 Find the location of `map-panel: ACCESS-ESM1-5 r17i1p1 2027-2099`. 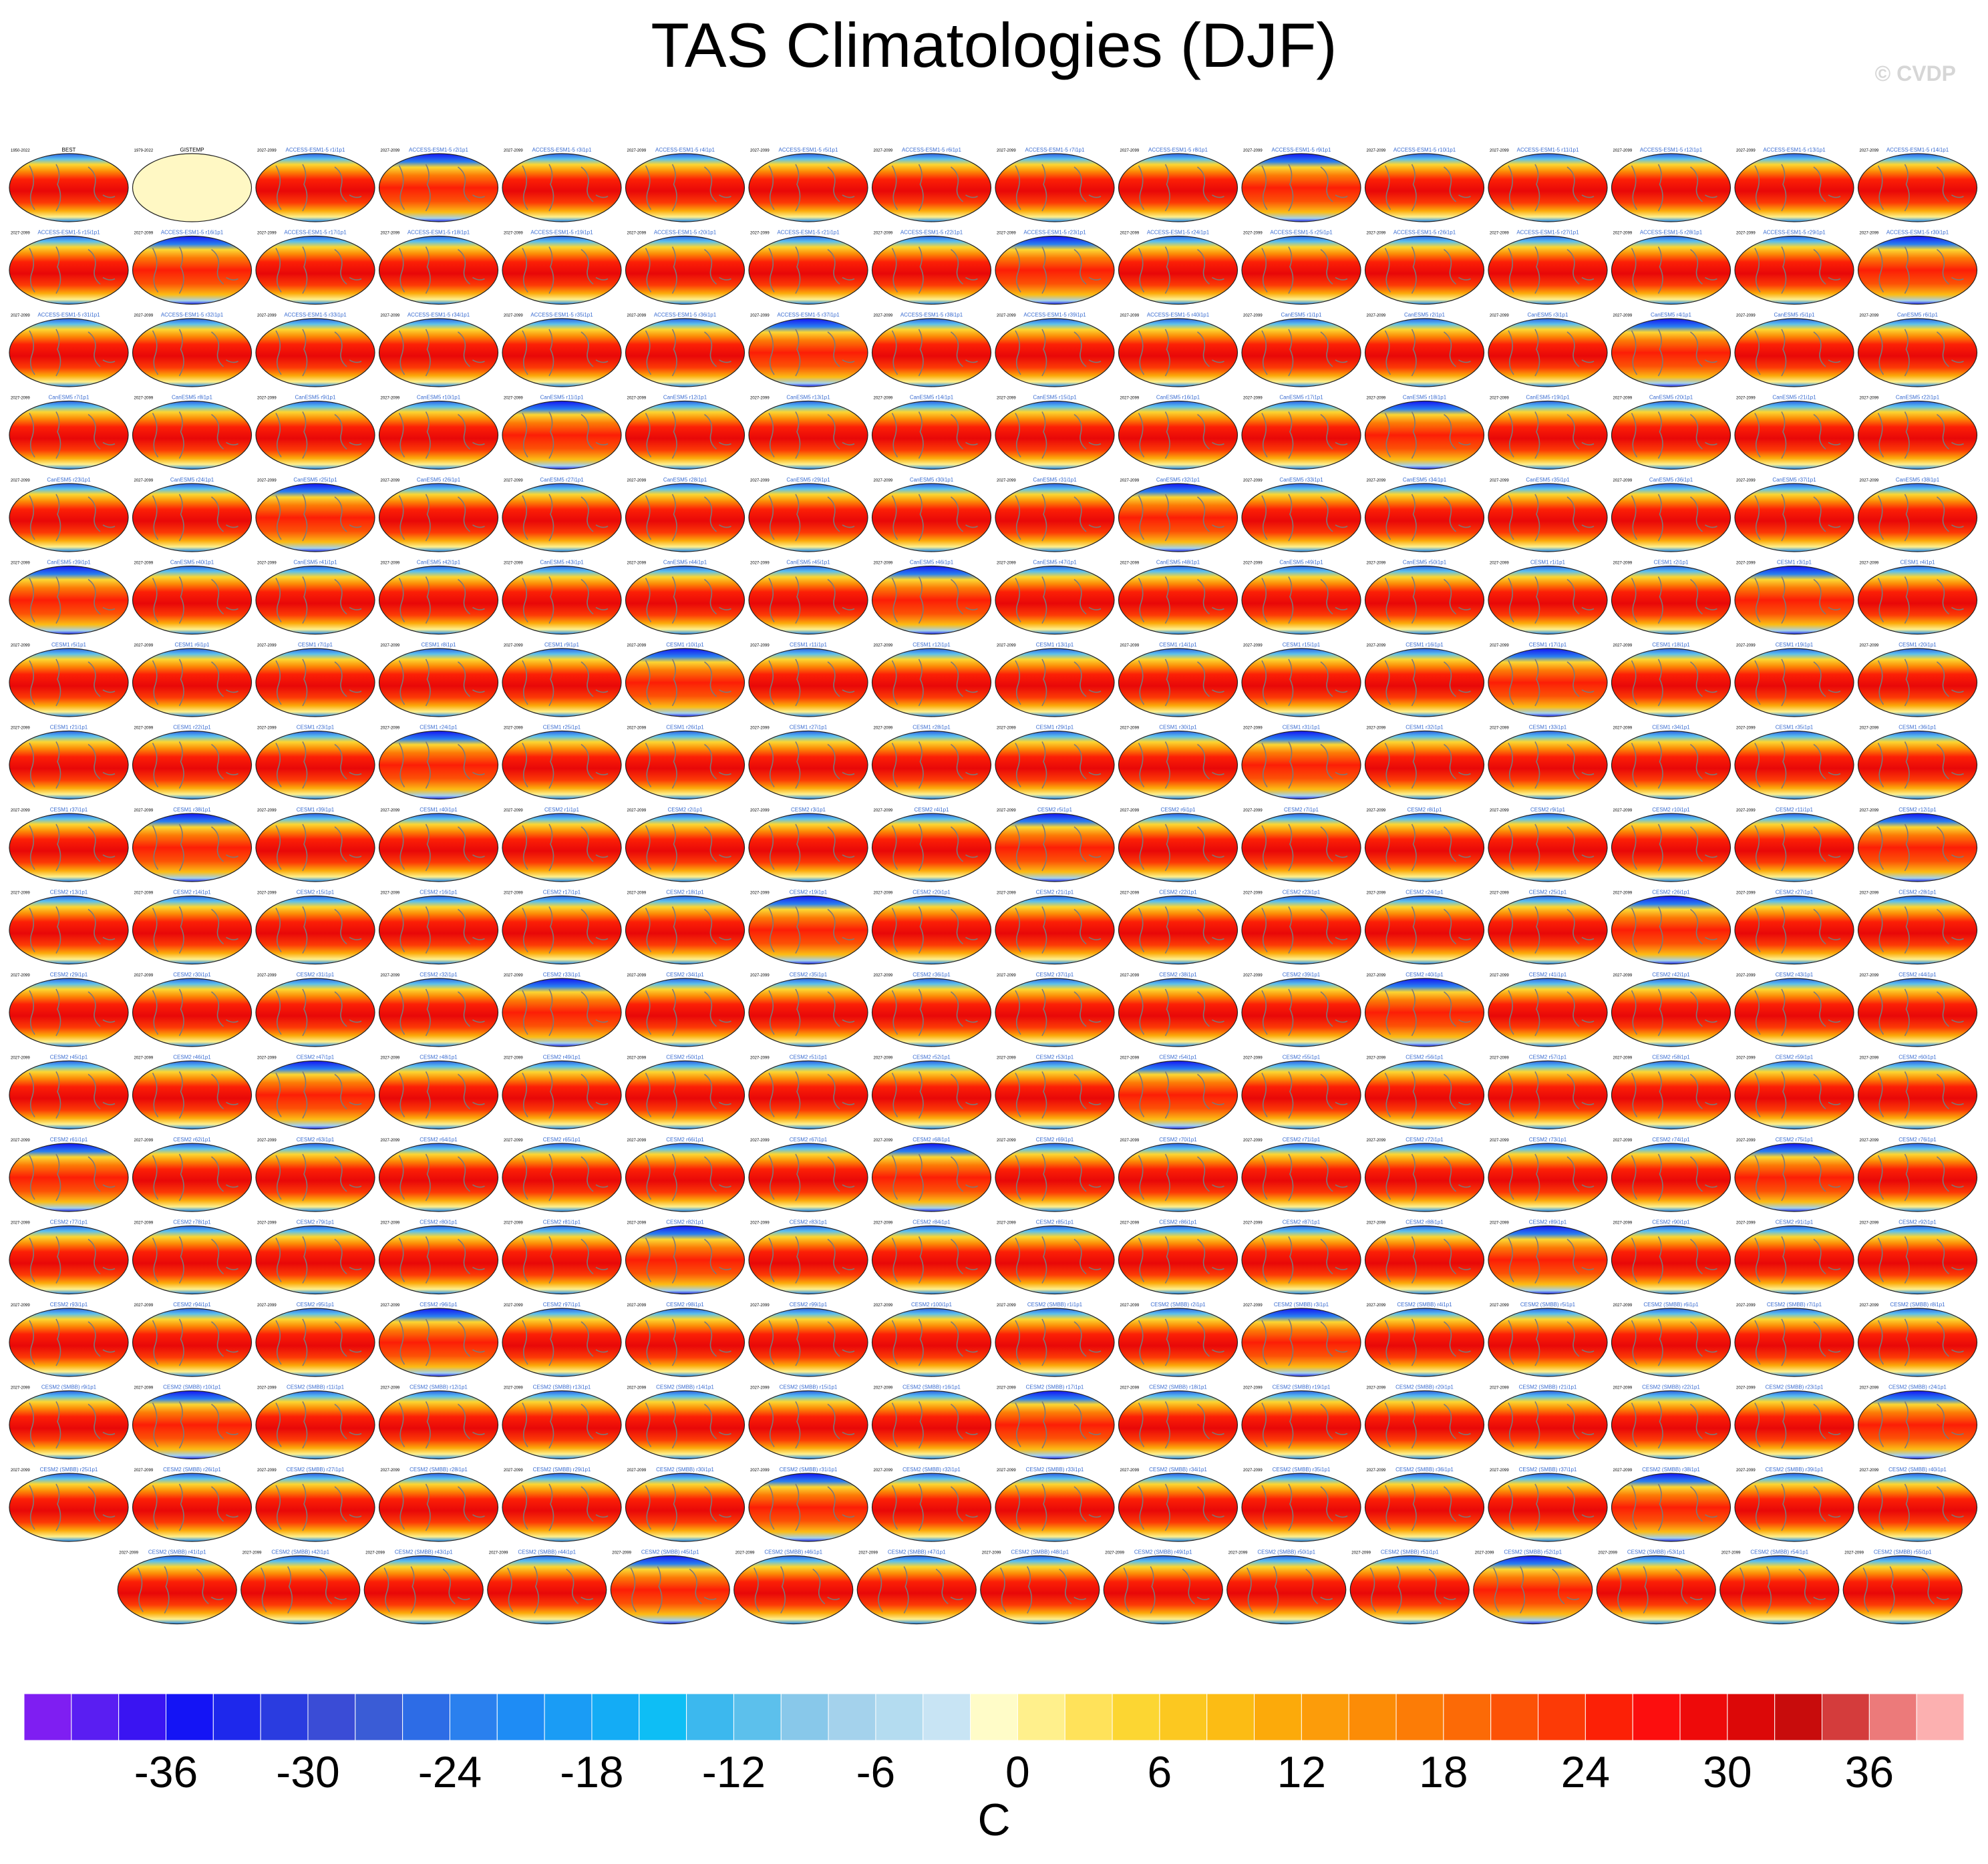

map-panel: ACCESS-ESM1-5 r17i1p1 2027-2099 is located at coordinates (315, 267).